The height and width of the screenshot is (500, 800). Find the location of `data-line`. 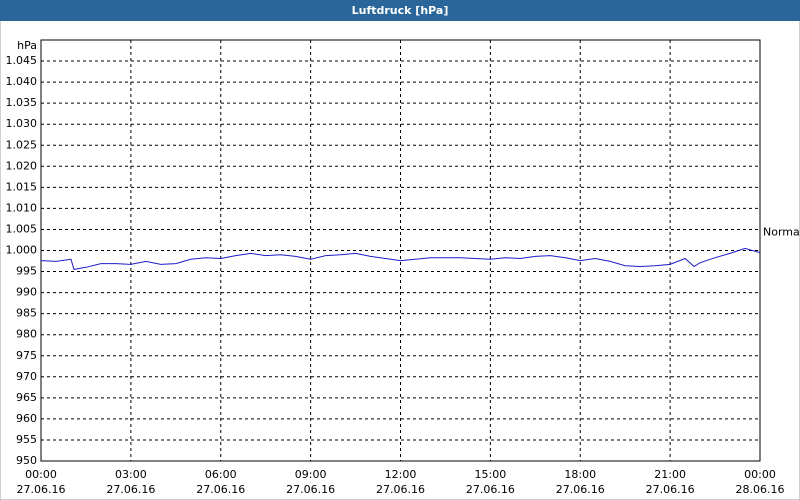

data-line is located at coordinates (400, 258).